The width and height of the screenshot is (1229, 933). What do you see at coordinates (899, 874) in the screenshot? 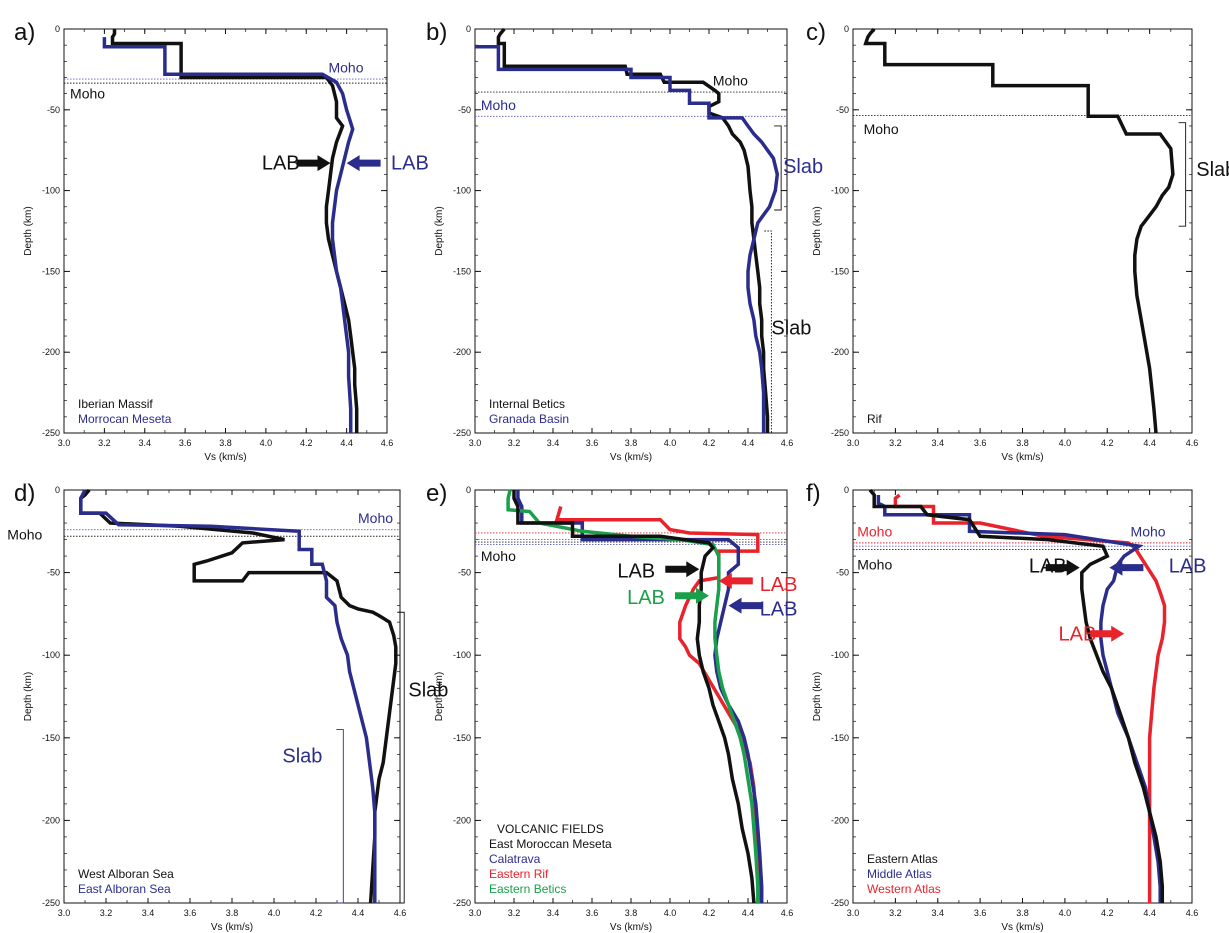
I see `legend-item: Middle Atlas` at bounding box center [899, 874].